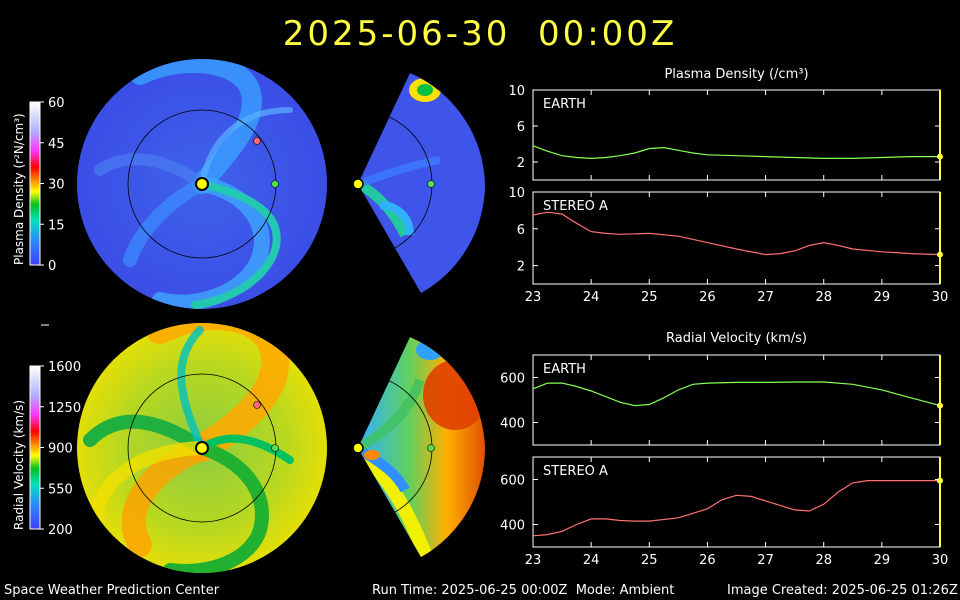 The width and height of the screenshot is (960, 600). What do you see at coordinates (275, 448) in the screenshot?
I see `earth-marker-velocity` at bounding box center [275, 448].